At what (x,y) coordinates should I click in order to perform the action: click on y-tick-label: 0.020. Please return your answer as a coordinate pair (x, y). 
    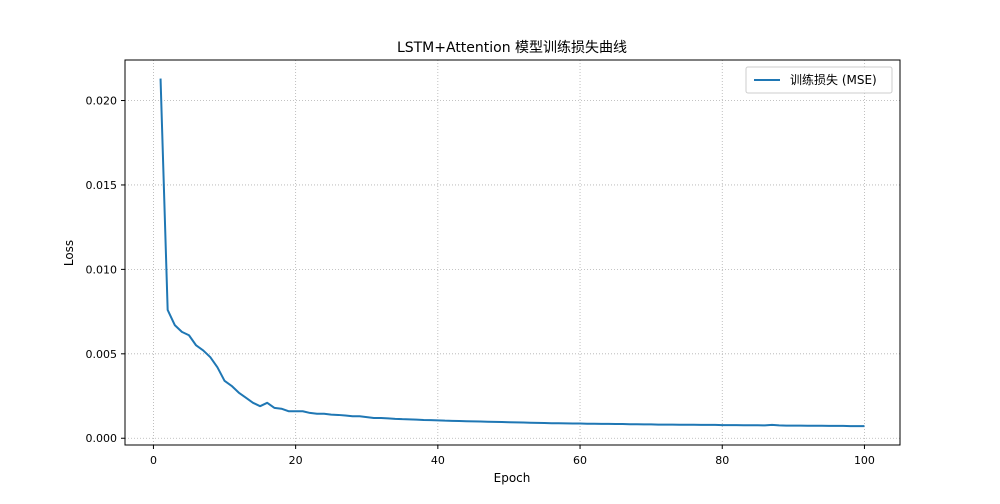
    Looking at the image, I should click on (102, 101).